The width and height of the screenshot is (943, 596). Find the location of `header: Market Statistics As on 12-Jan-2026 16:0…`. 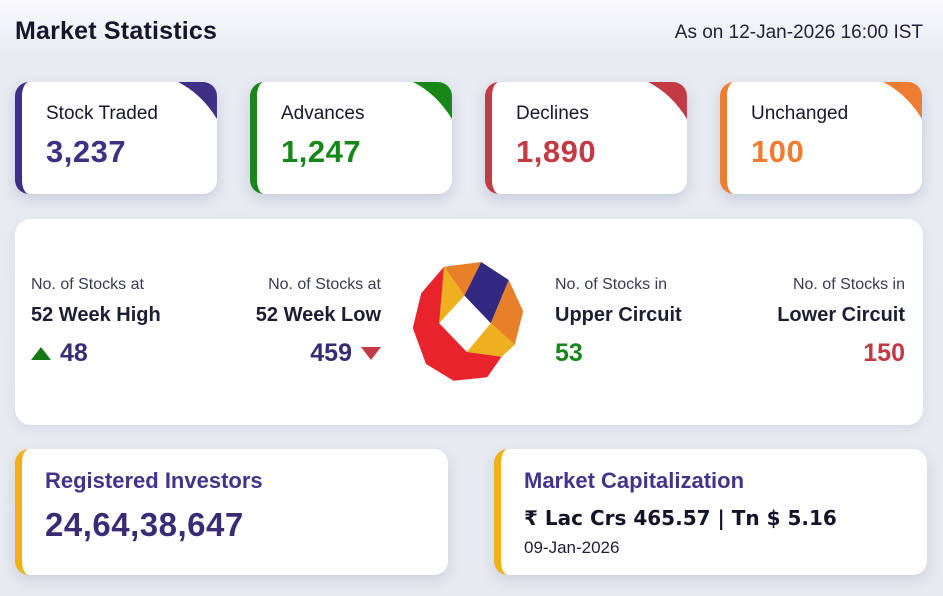

header: Market Statistics As on 12-Jan-2026 16:0… is located at coordinates (471, 23).